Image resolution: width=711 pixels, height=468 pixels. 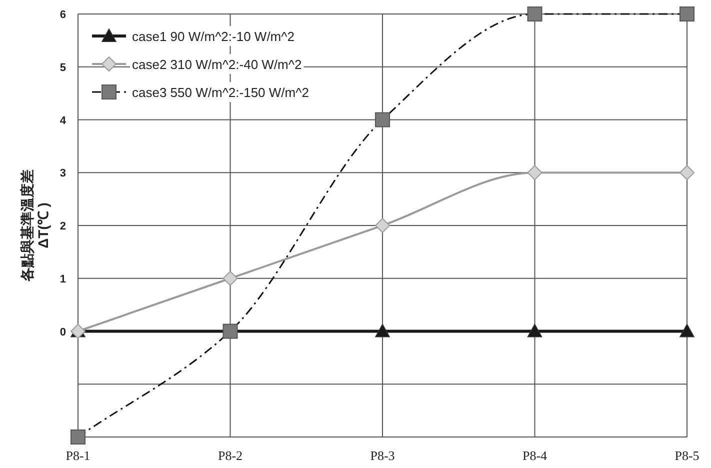 I want to click on x-tick-label: P8-4, so click(x=535, y=455).